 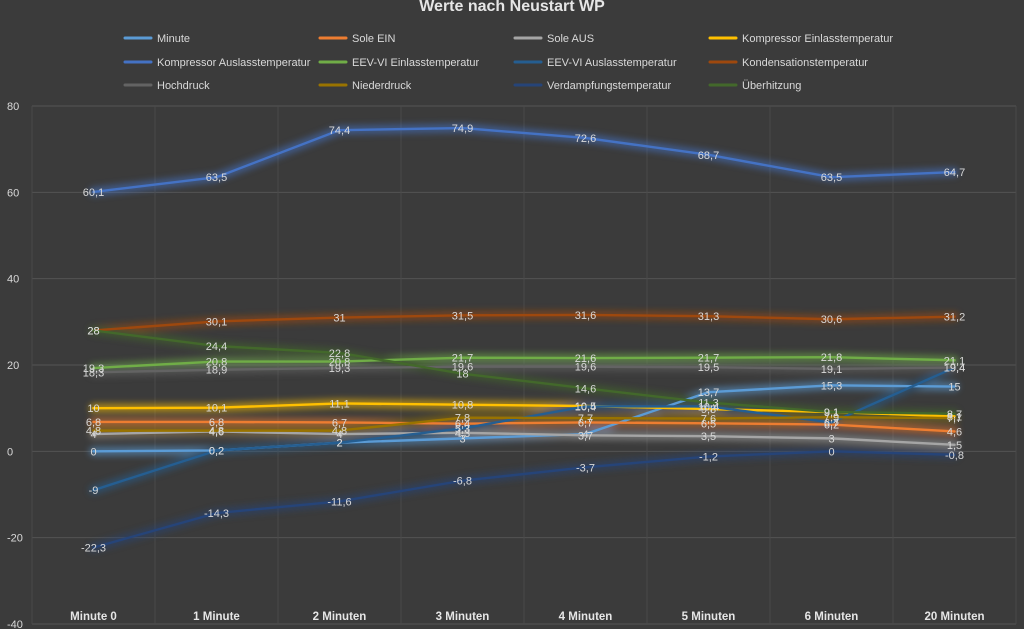 I want to click on data-label-kompressor-einlasstemperatur: 8,1, so click(x=954, y=417).